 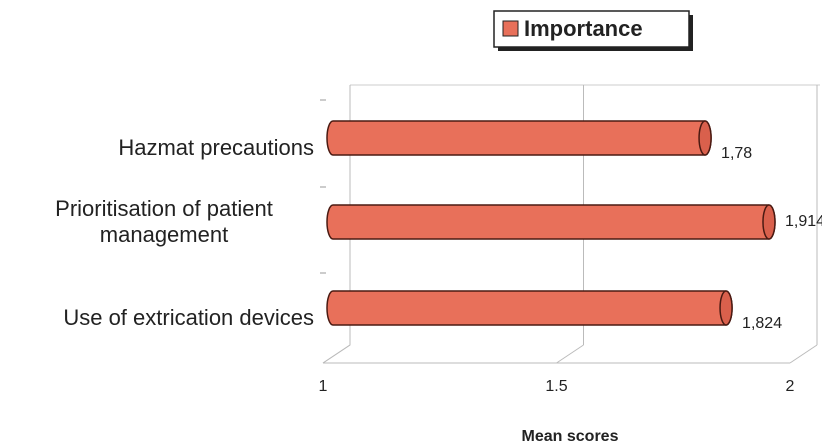 What do you see at coordinates (570, 436) in the screenshot?
I see `x-axis-label: Mean scores` at bounding box center [570, 436].